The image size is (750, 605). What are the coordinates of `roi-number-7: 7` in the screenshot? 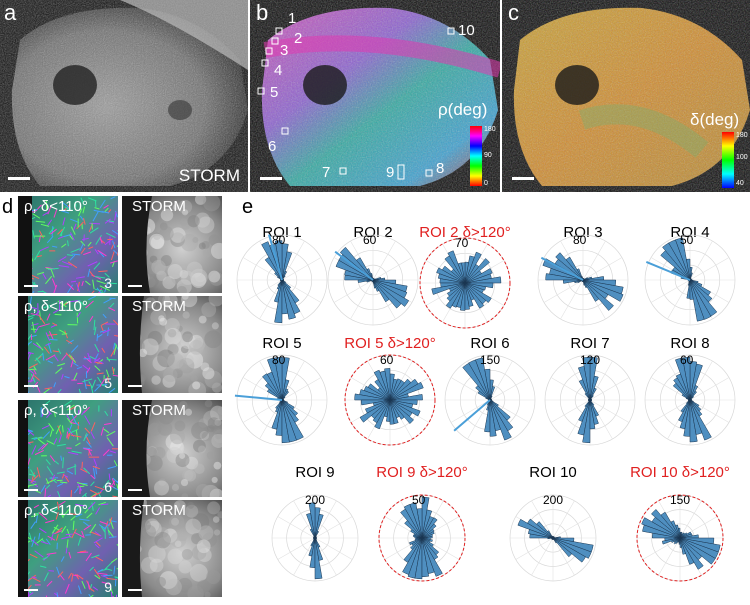 It's located at (326, 172).